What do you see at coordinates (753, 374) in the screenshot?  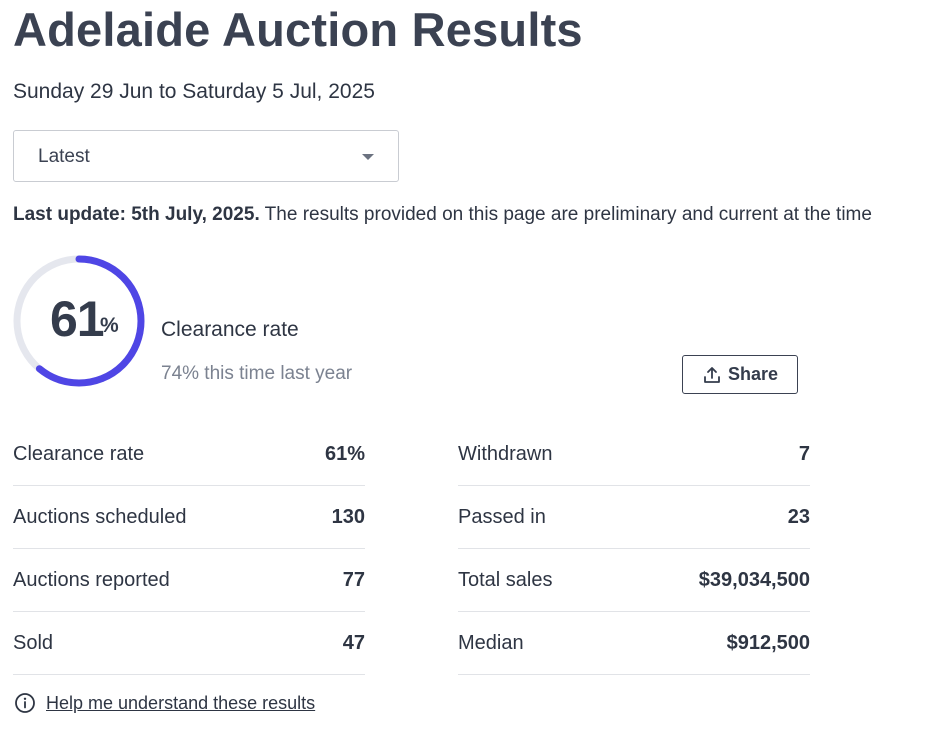 I see `share-button-label: Share` at bounding box center [753, 374].